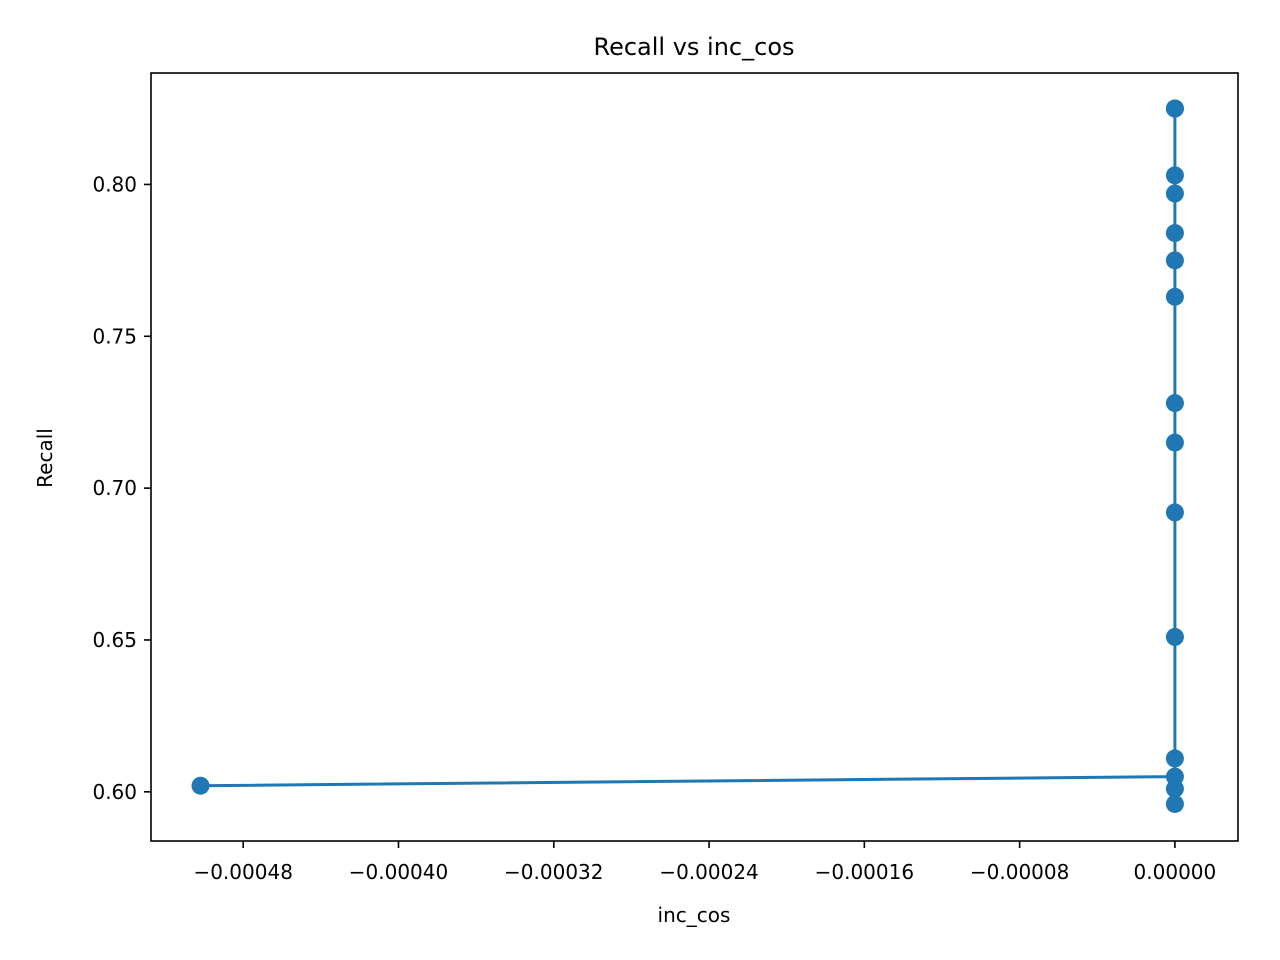 Image resolution: width=1280 pixels, height=960 pixels. What do you see at coordinates (398, 872) in the screenshot?
I see `x-tick-label: −0.00040` at bounding box center [398, 872].